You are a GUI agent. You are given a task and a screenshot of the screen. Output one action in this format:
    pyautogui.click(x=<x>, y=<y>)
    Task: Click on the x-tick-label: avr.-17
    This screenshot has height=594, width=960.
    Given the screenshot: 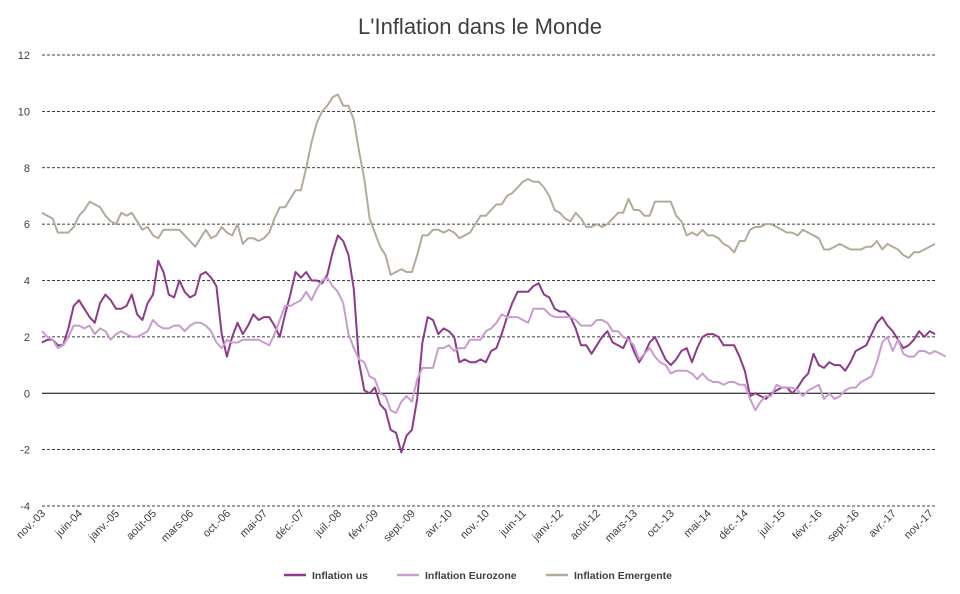 What is the action you would take?
    pyautogui.click(x=883, y=524)
    